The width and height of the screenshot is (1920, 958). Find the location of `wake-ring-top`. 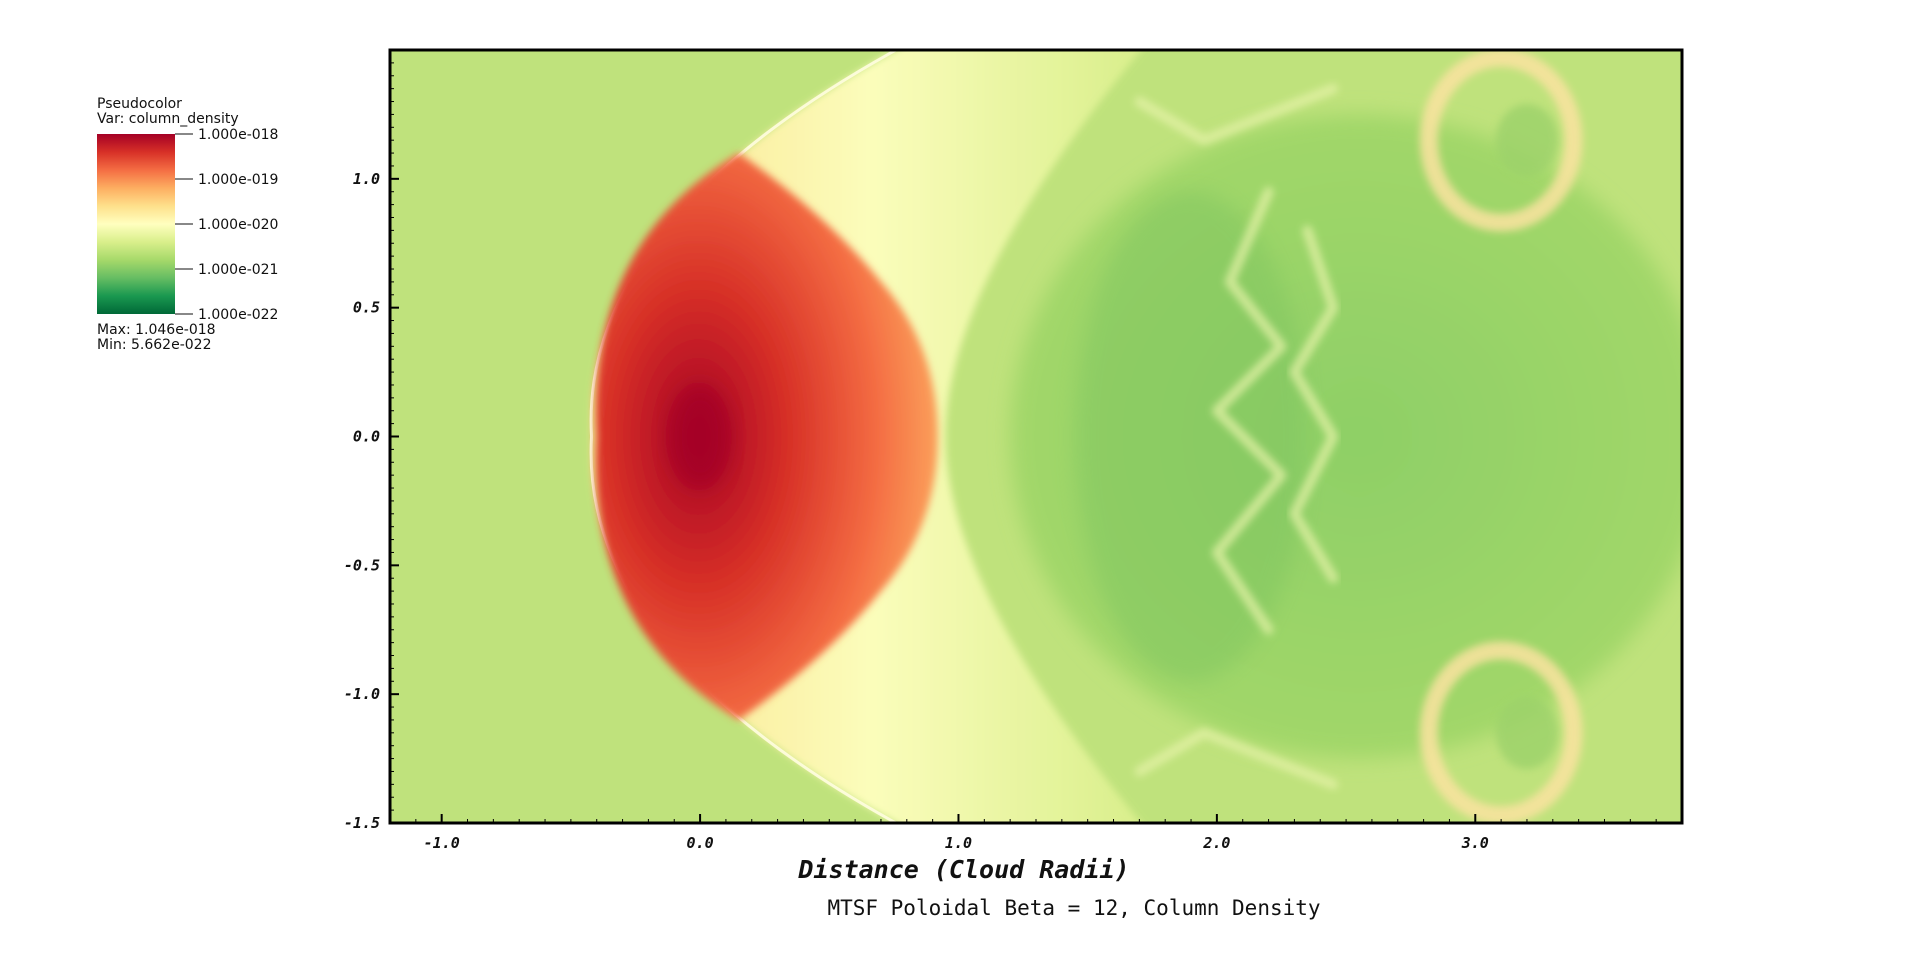

wake-ring-top is located at coordinates (1501, 141).